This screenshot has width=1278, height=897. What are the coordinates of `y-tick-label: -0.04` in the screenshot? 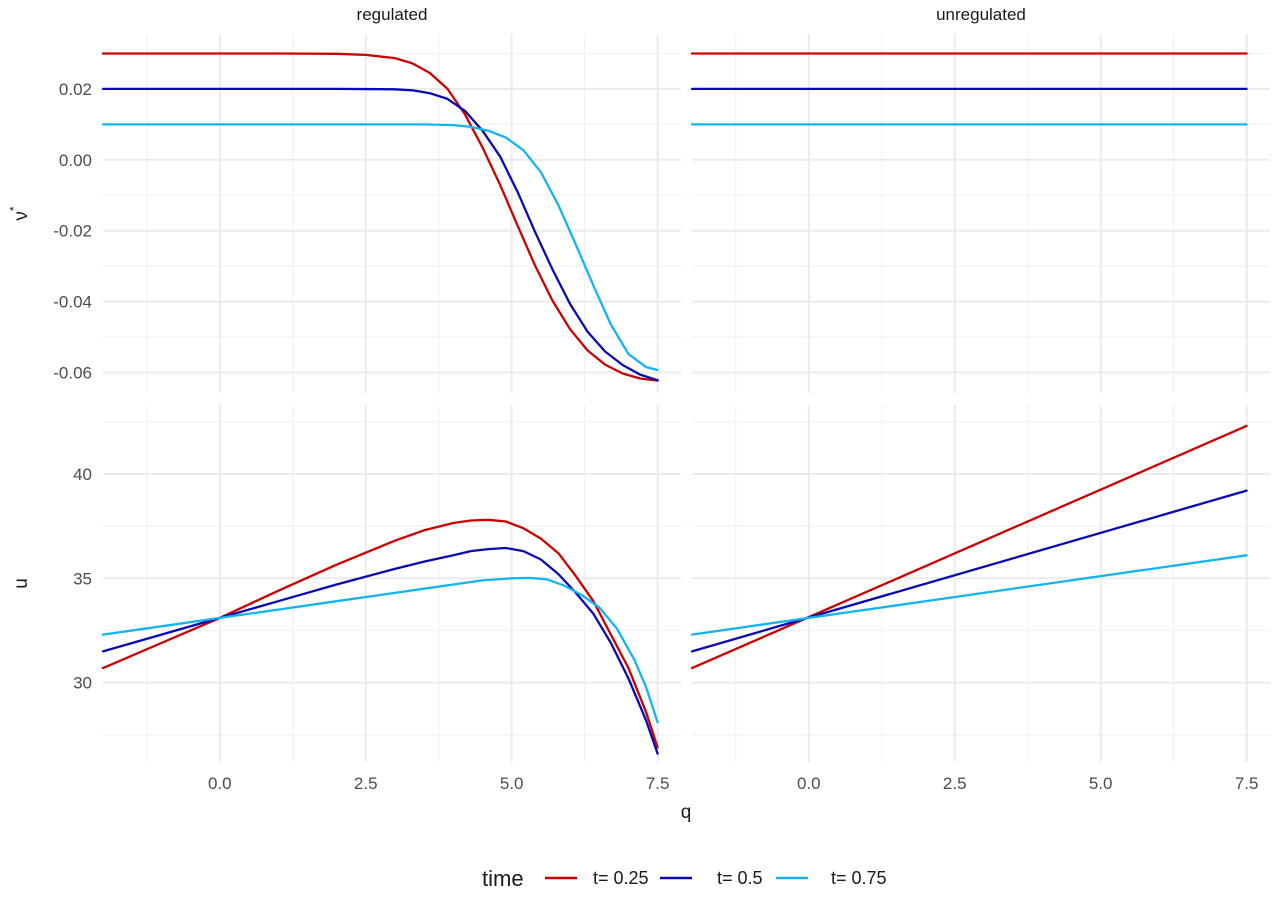 It's located at (72, 302).